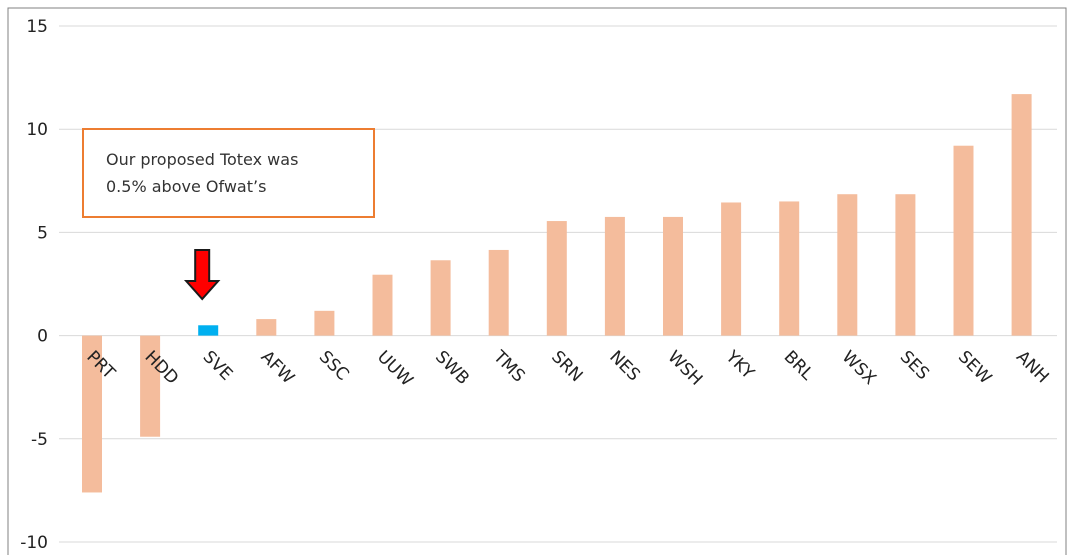 The image size is (1068, 555). What do you see at coordinates (150, 386) in the screenshot?
I see `bar-hdd` at bounding box center [150, 386].